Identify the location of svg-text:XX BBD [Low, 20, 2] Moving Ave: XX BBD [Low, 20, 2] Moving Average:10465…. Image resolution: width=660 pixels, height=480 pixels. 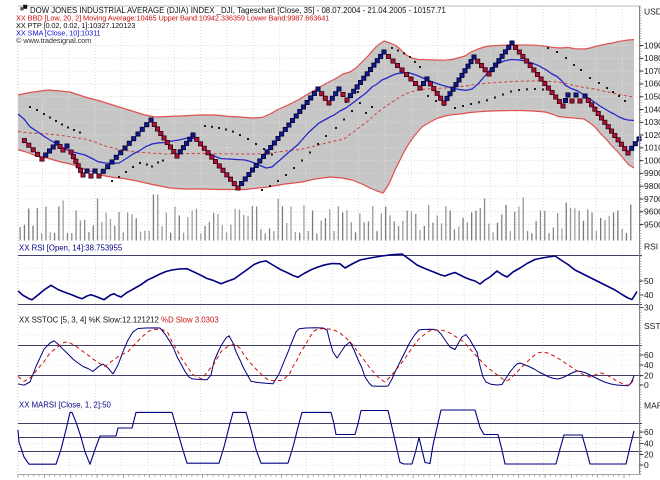
(172, 18).